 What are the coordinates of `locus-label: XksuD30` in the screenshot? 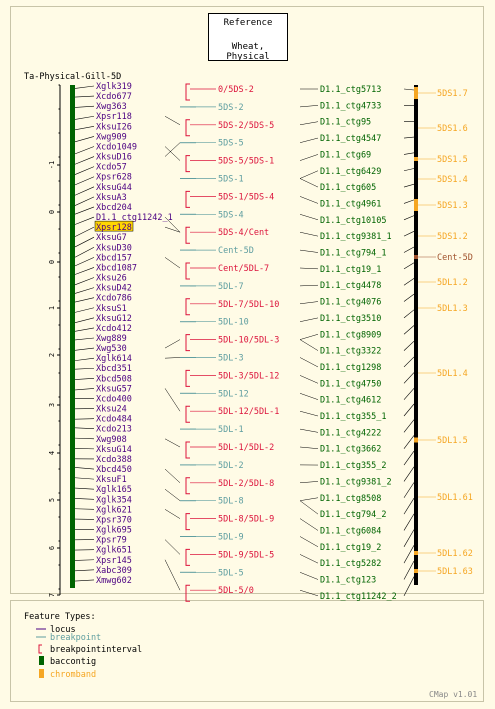 It's located at (114, 248).